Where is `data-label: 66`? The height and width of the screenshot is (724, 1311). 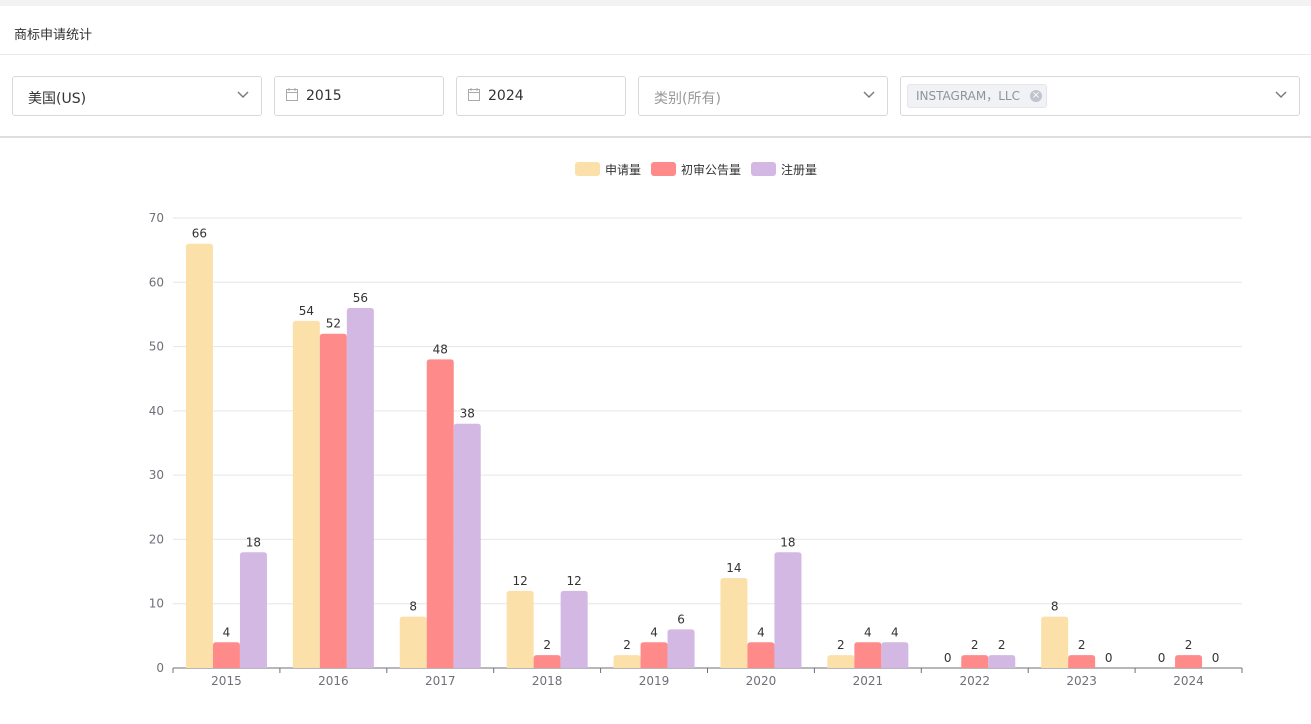
data-label: 66 is located at coordinates (199, 234).